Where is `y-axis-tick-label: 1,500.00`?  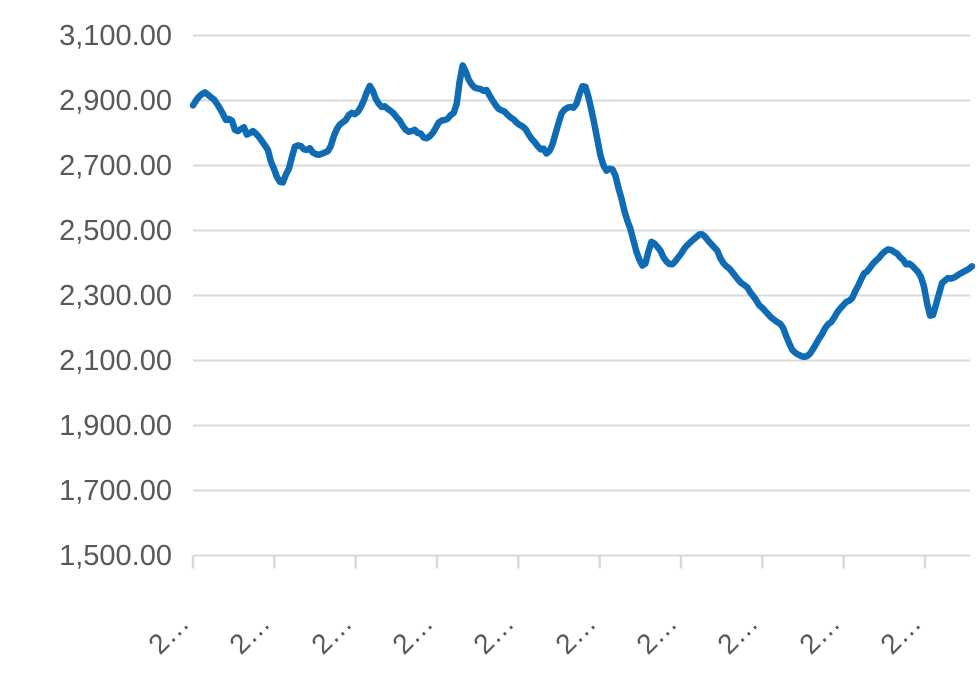
y-axis-tick-label: 1,500.00 is located at coordinates (115, 555).